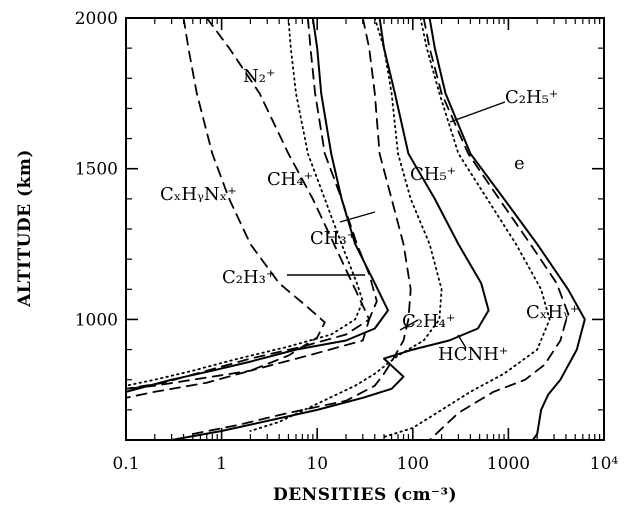 The height and width of the screenshot is (507, 630). Describe the element at coordinates (409, 325) in the screenshot. I see `leader-line-c2h4` at that location.